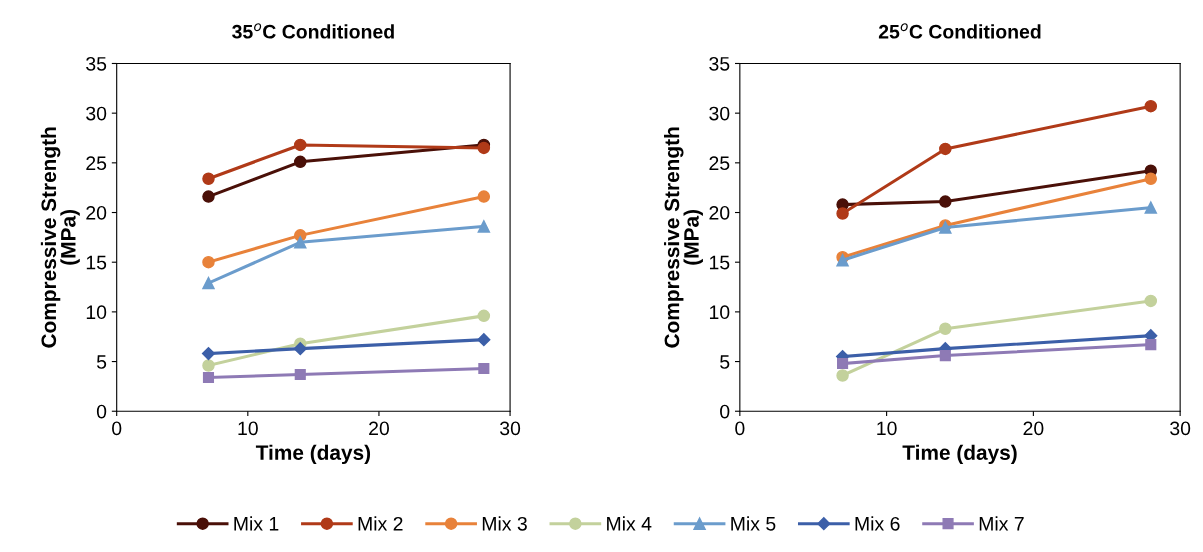 The image size is (1203, 552). What do you see at coordinates (256, 523) in the screenshot?
I see `legend-label: Mix 1` at bounding box center [256, 523].